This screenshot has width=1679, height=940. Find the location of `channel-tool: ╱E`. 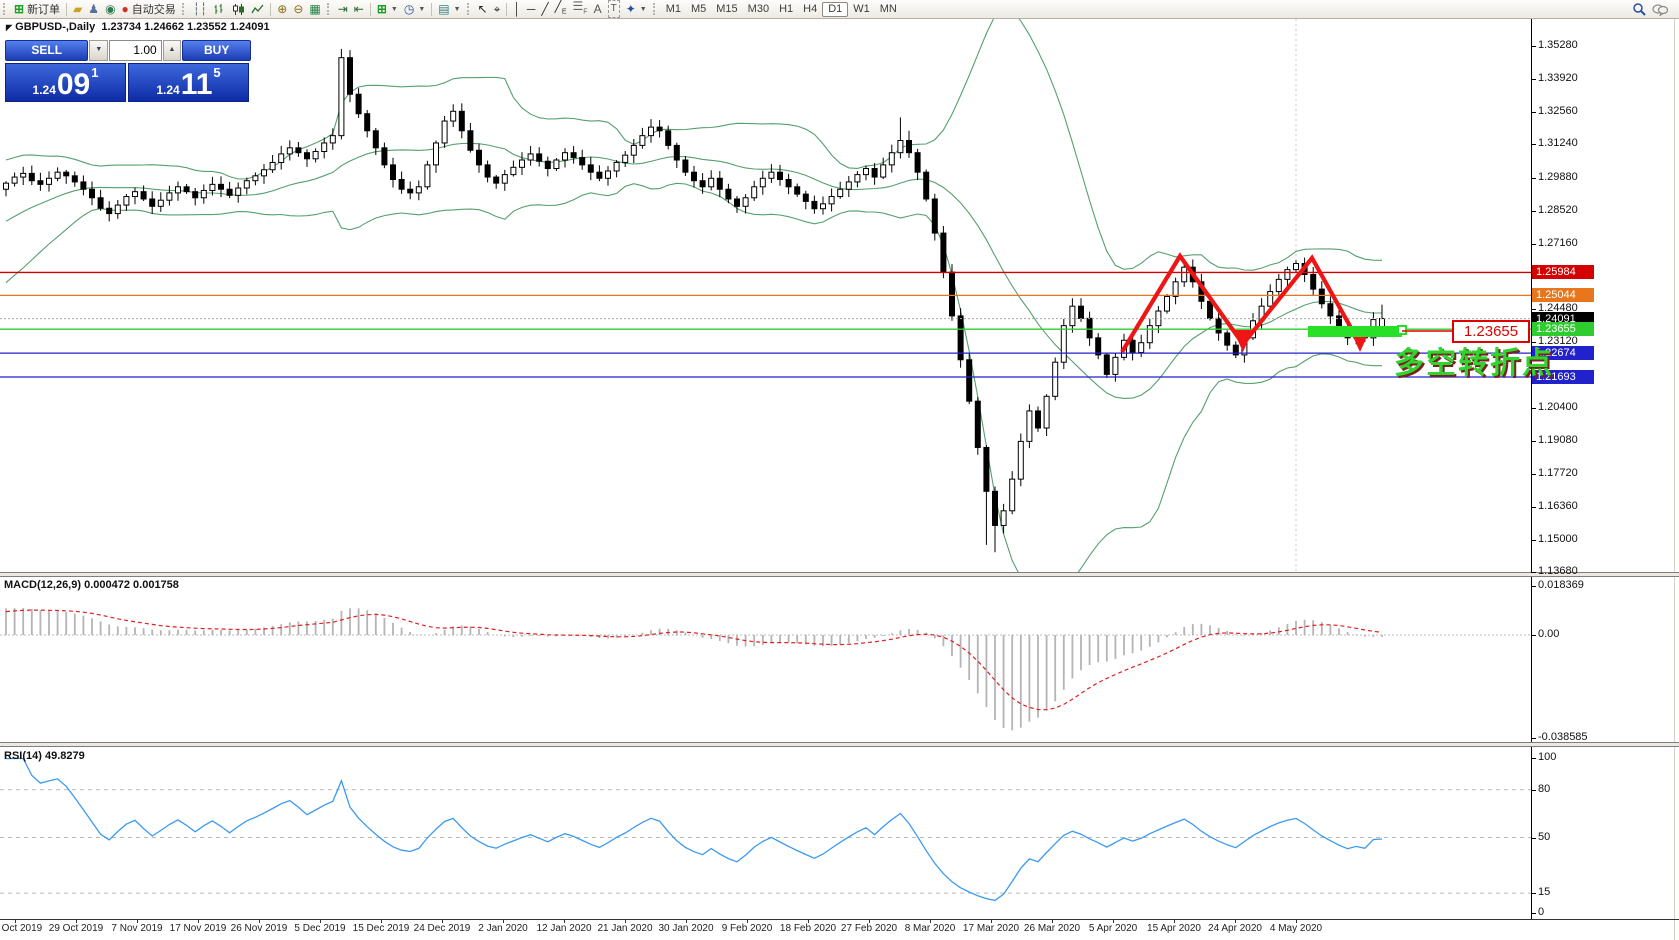

channel-tool: ╱E is located at coordinates (561, 8).